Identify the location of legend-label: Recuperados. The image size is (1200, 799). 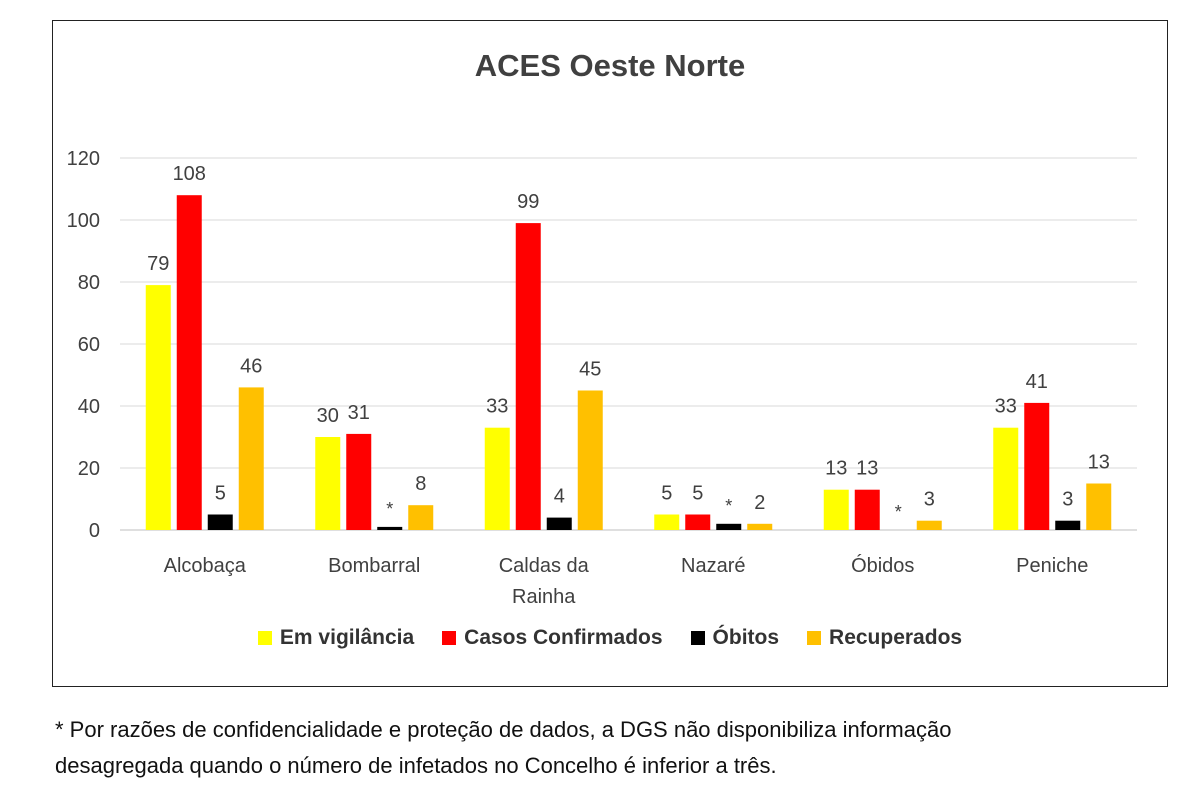
(896, 637).